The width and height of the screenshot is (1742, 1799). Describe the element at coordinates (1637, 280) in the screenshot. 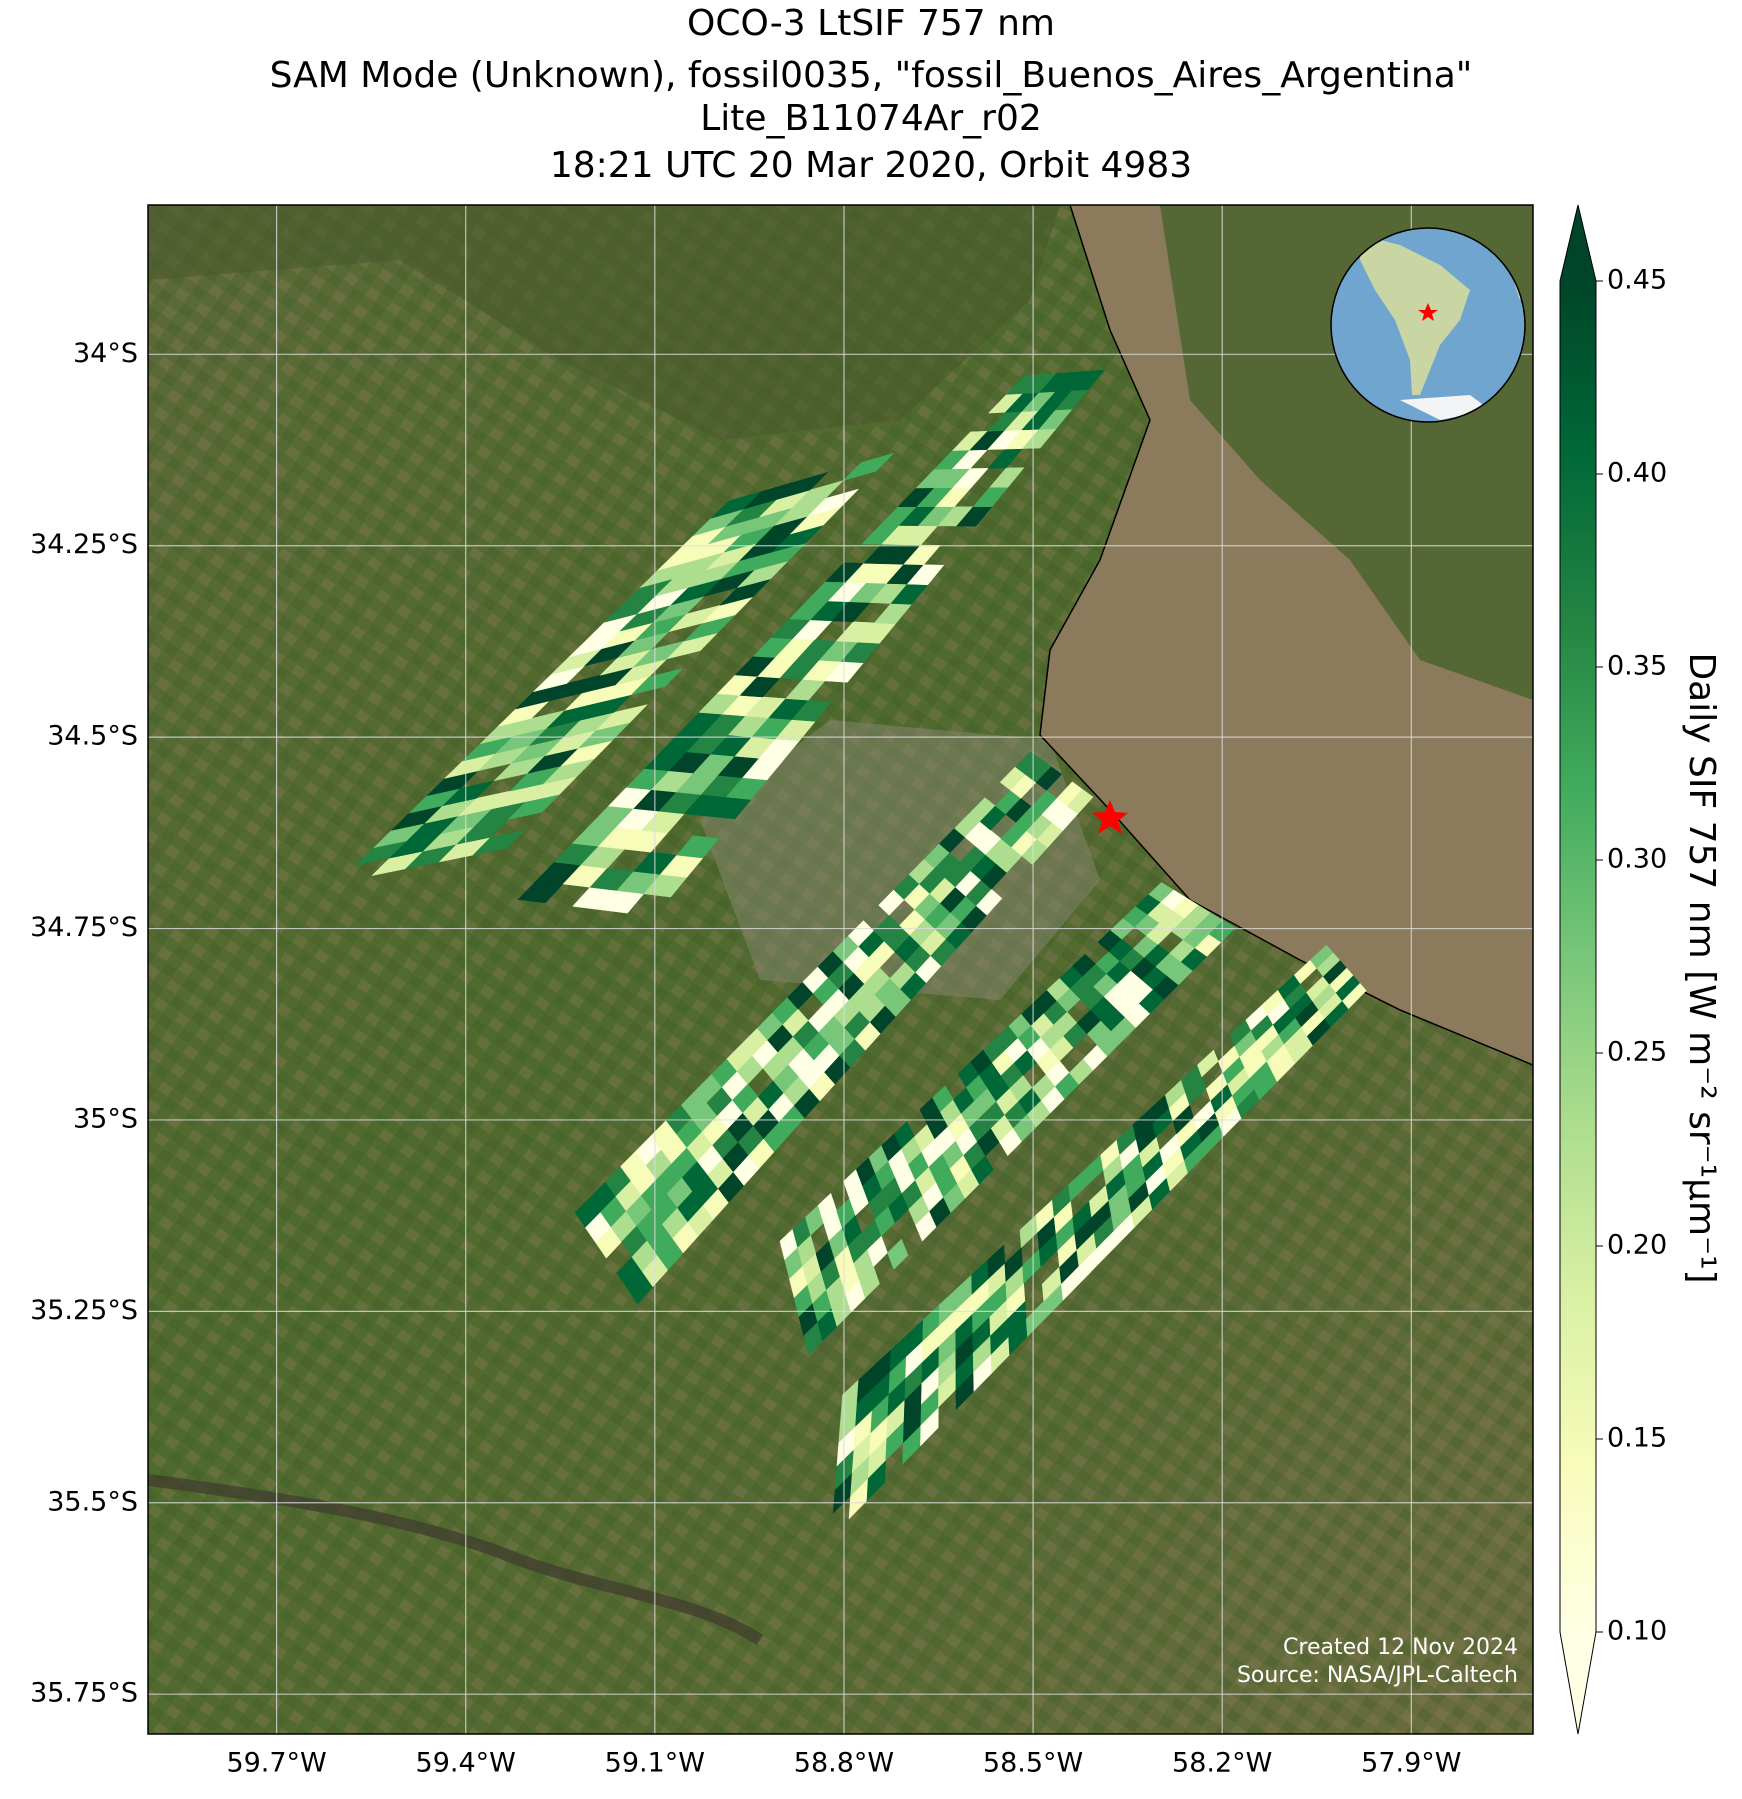

I see `colorbar-tick-label: 0.45` at that location.